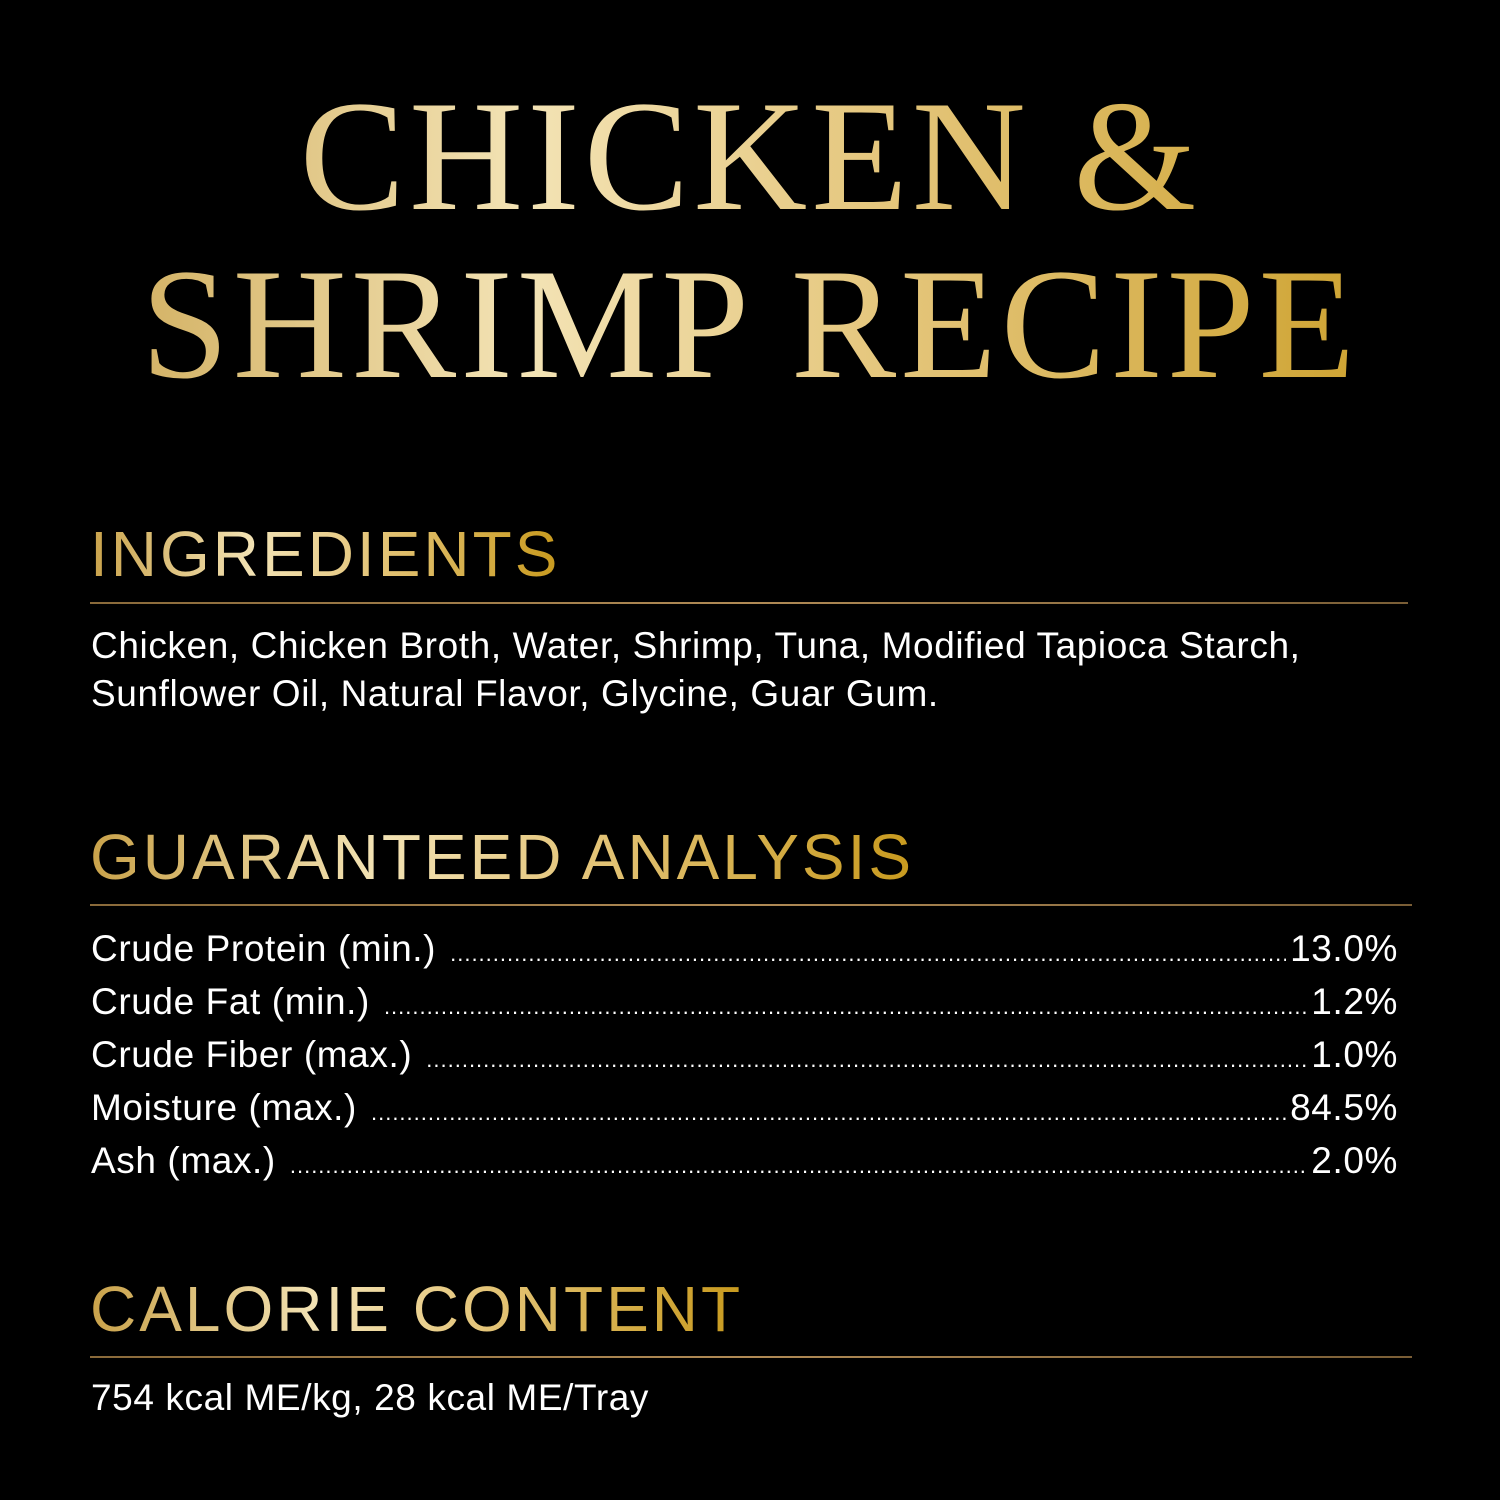  What do you see at coordinates (1354, 1160) in the screenshot?
I see `analysis-value: 2.0%` at bounding box center [1354, 1160].